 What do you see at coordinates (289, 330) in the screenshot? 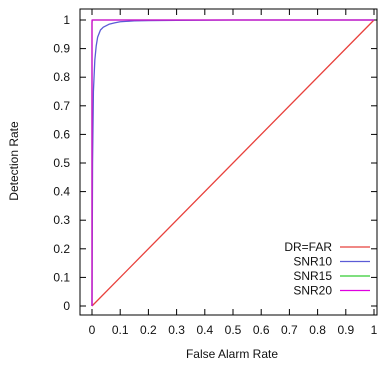
I see `x-tick-label: 0.7` at bounding box center [289, 330].